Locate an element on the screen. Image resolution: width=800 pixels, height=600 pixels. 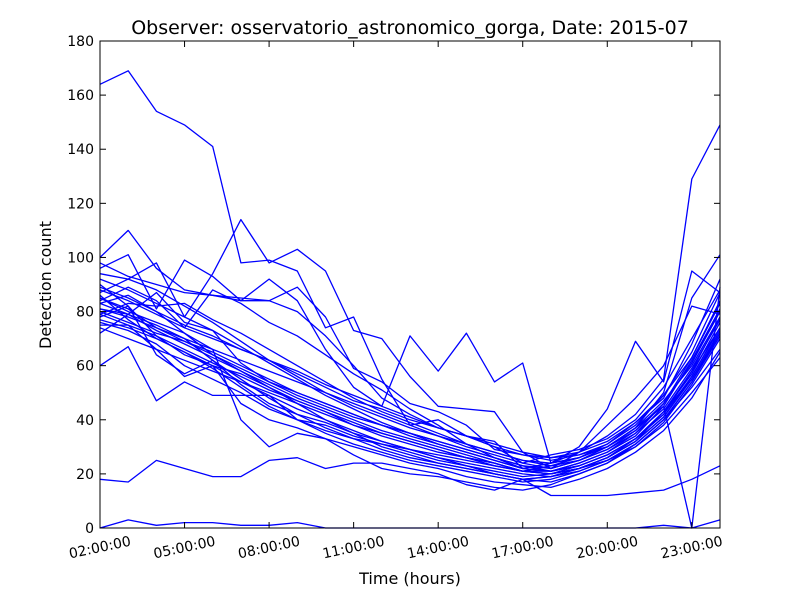
y-tick-label: 20 is located at coordinates (85, 475).